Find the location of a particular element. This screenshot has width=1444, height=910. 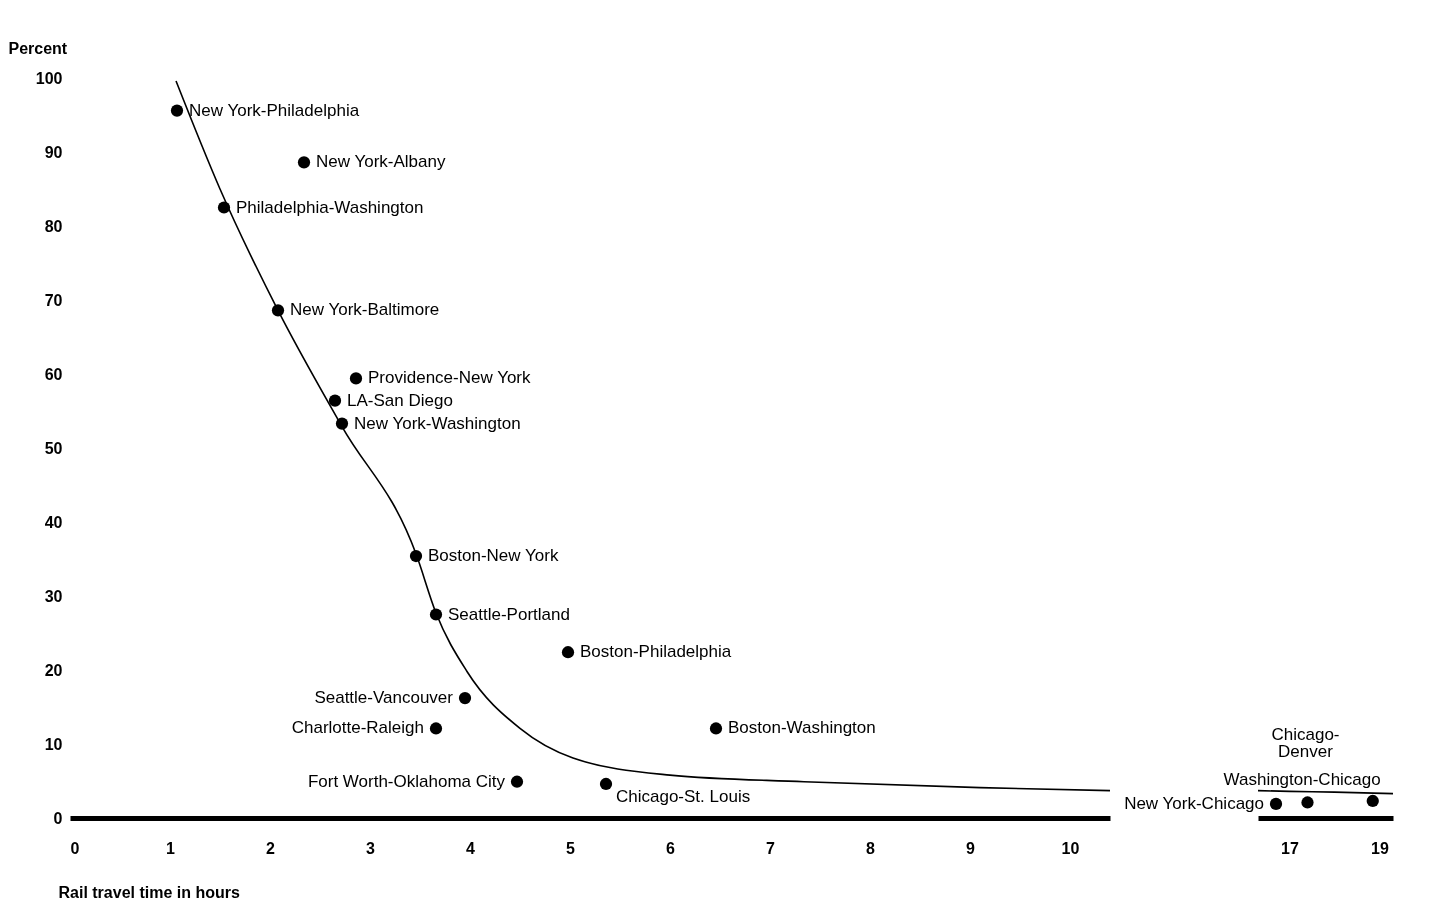

x-tick-label: 3 is located at coordinates (371, 848).